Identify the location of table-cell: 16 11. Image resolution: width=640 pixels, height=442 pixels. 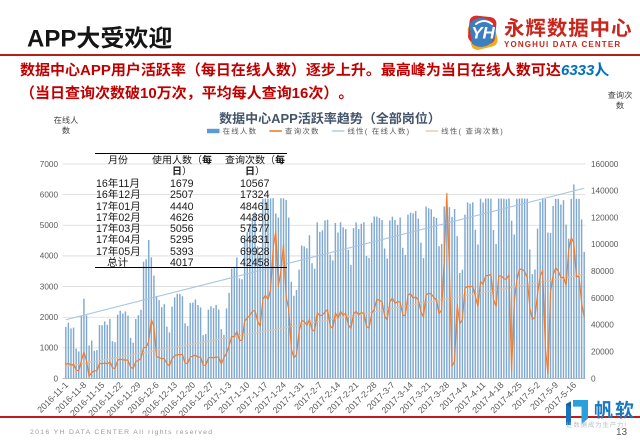
(118, 186).